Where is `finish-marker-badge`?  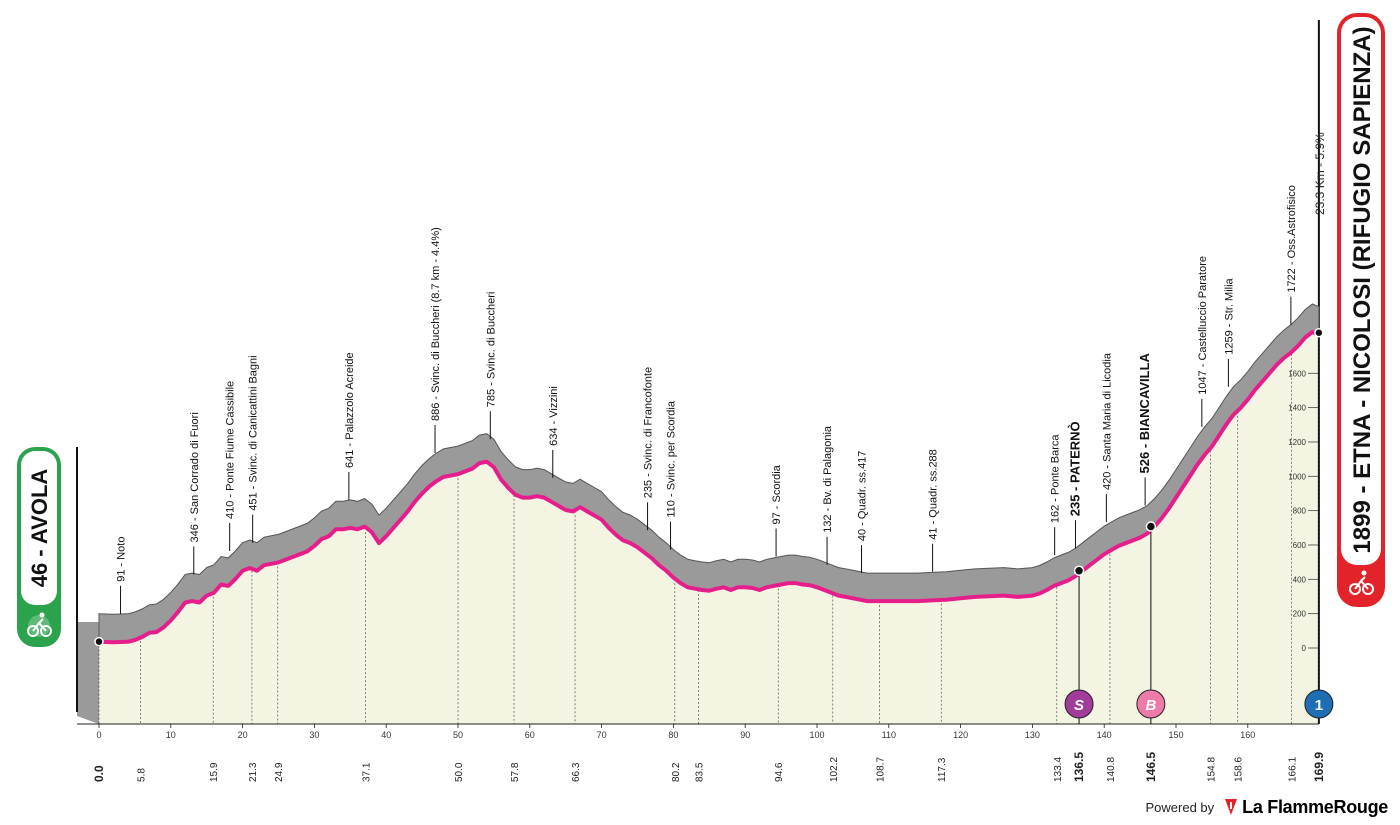 finish-marker-badge is located at coordinates (1319, 704).